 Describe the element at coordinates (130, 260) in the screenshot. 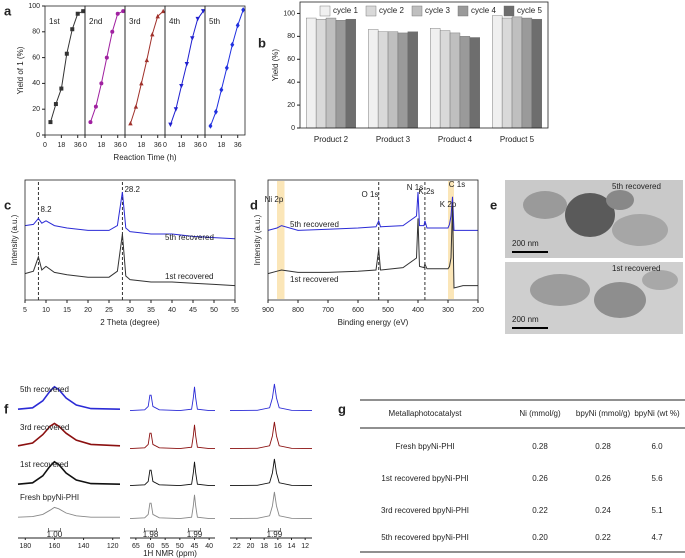

I see `series-line` at that location.